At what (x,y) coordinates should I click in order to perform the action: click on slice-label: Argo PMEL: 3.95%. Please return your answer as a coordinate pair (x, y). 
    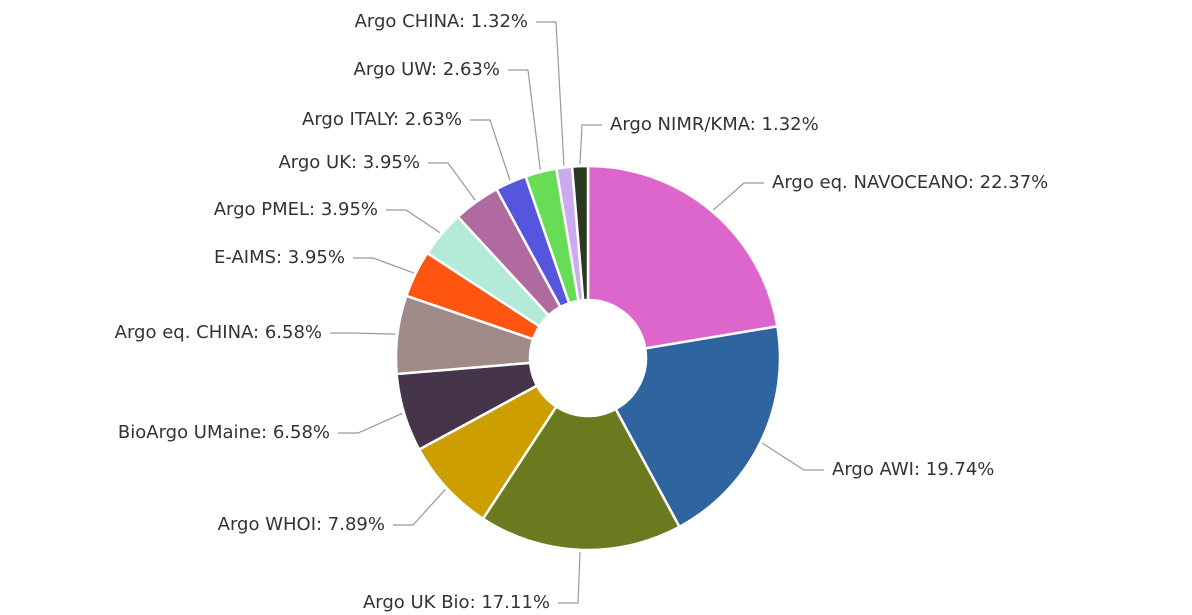
    Looking at the image, I should click on (296, 209).